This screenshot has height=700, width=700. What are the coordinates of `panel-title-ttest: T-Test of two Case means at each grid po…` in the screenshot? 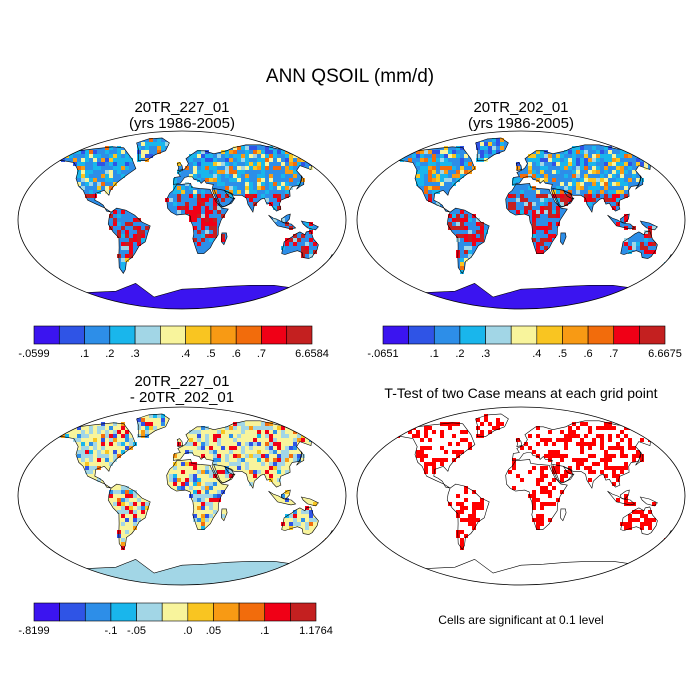 It's located at (520, 393).